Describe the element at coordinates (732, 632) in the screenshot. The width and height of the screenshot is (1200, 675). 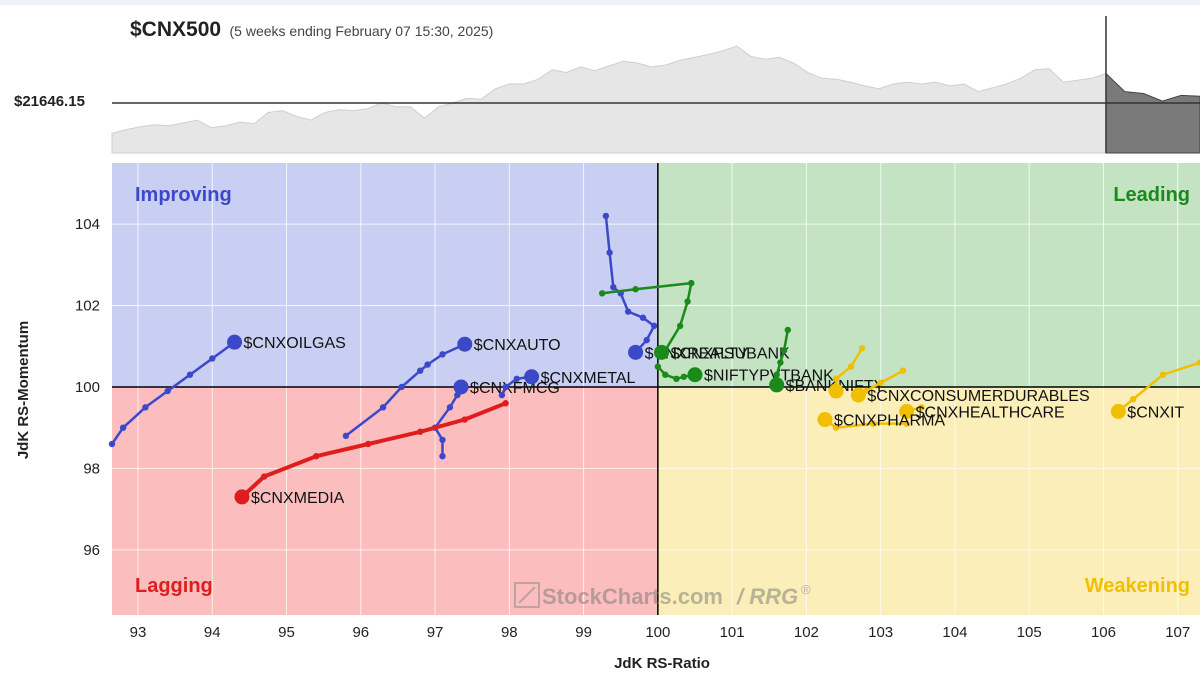
I see `x-tick-label: 101` at that location.